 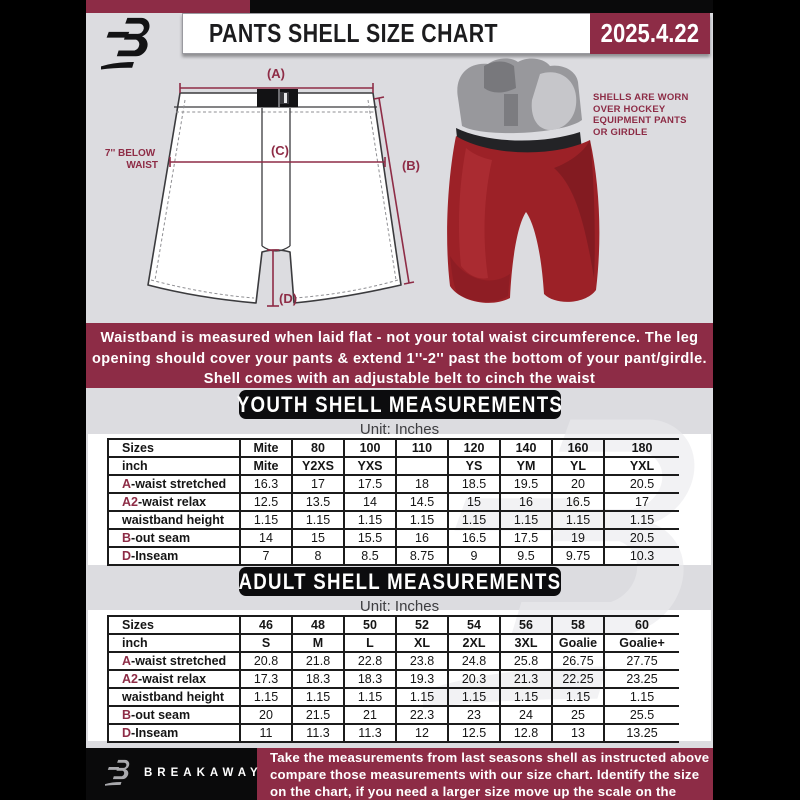 I want to click on label-d: (D), so click(x=288, y=298).